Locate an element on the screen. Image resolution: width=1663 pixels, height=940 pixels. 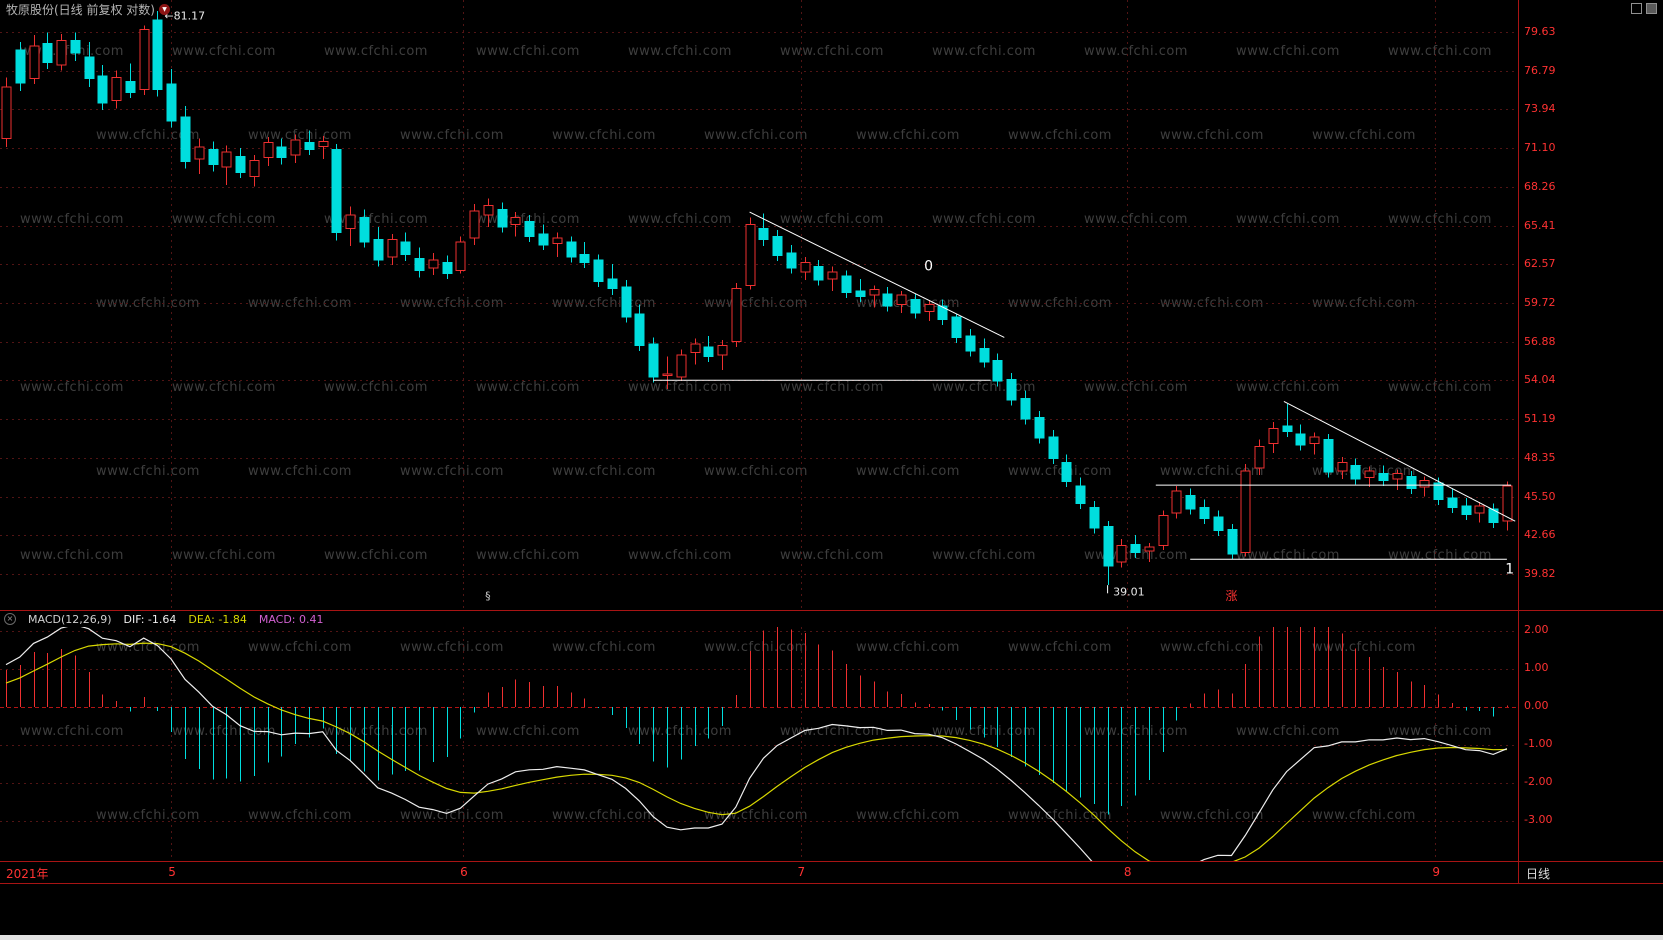
macd-axis-label: 1.00 is located at coordinates (1536, 667).